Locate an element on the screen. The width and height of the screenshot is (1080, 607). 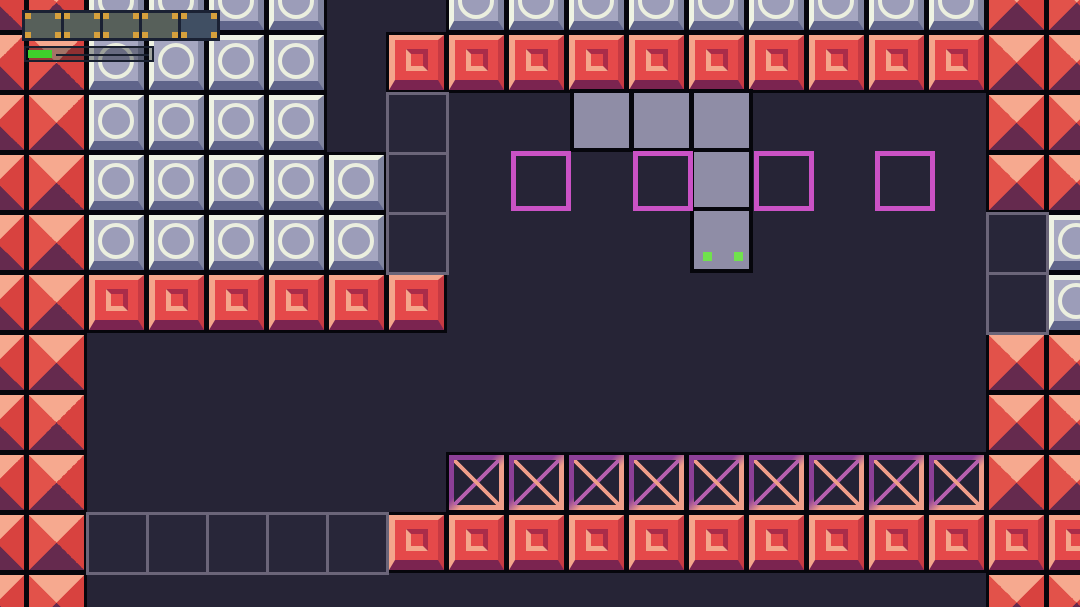
inventory-slots is located at coordinates (121, 25).